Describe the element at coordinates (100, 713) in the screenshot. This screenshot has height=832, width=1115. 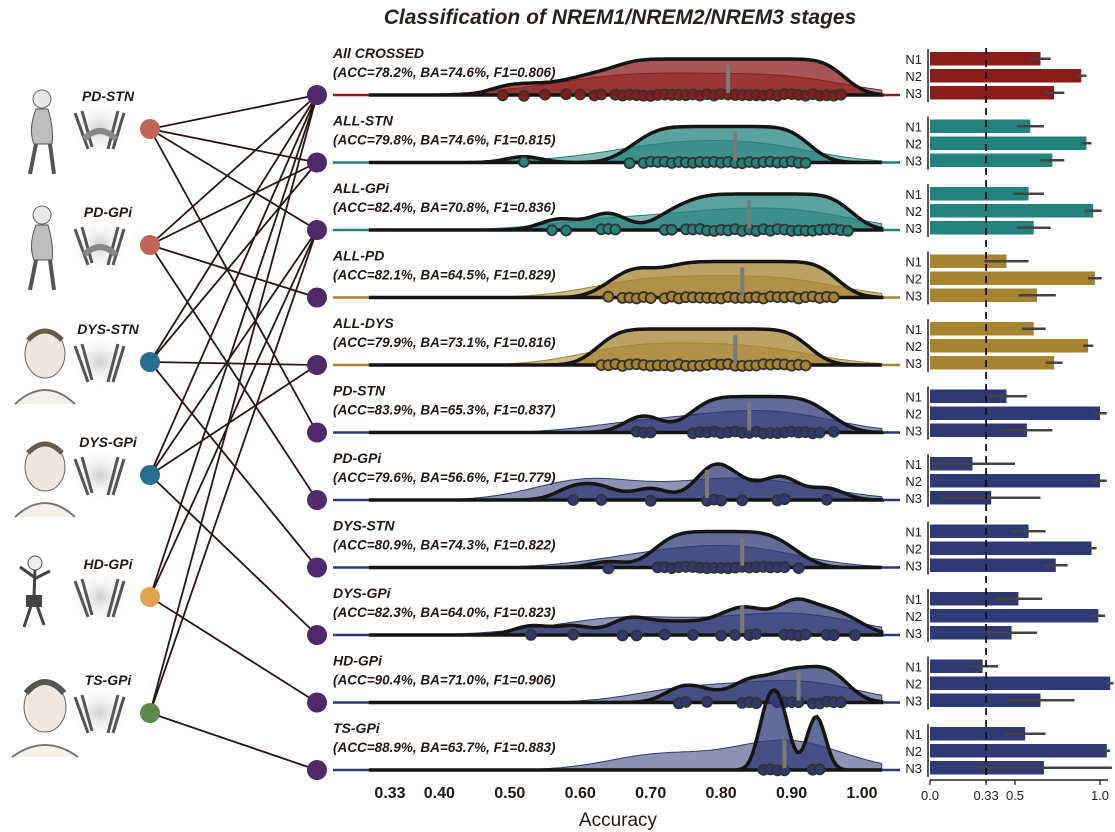
I see `device-shadow` at that location.